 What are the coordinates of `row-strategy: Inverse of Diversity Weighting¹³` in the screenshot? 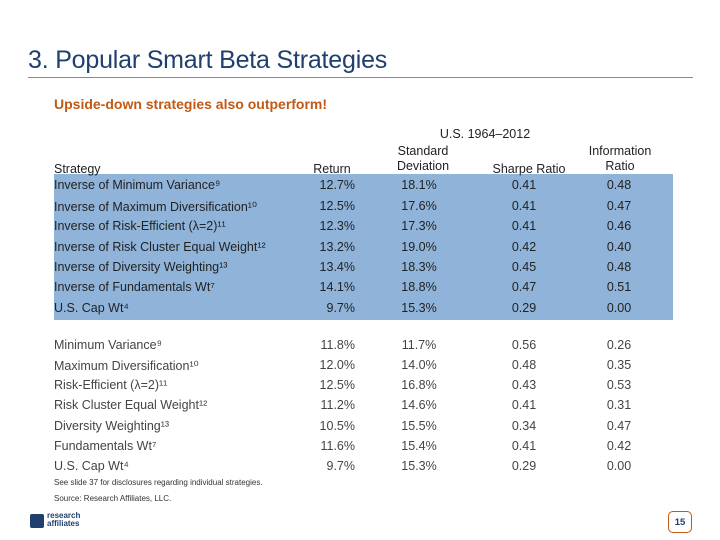 It's located at (141, 267).